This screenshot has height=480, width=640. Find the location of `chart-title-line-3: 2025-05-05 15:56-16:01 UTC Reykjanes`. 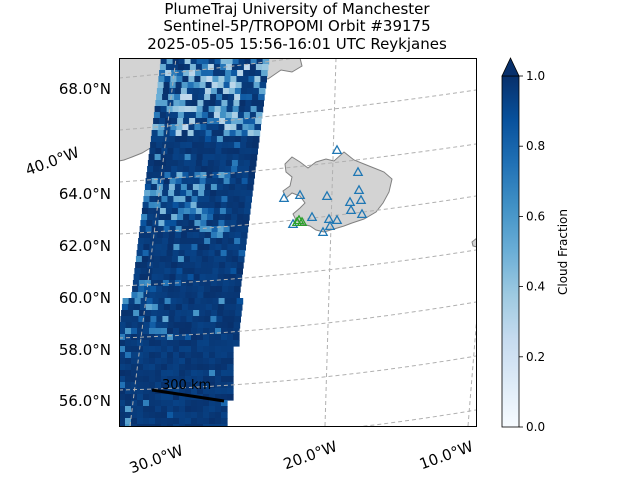

chart-title-line-3: 2025-05-05 15:56-16:01 UTC Reykjanes is located at coordinates (297, 44).